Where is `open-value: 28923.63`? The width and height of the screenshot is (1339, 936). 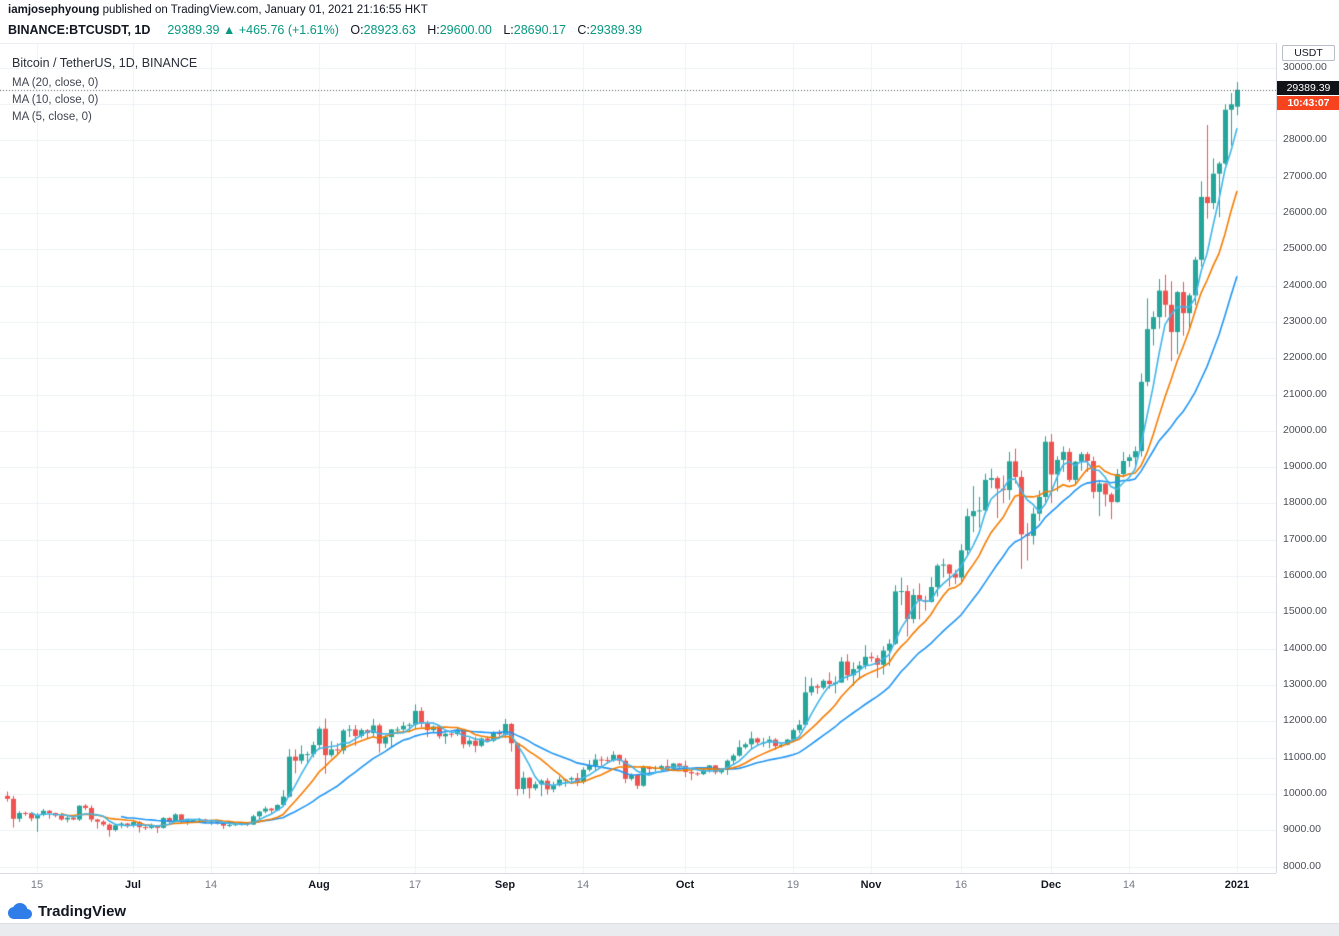 open-value: 28923.63 is located at coordinates (389, 30).